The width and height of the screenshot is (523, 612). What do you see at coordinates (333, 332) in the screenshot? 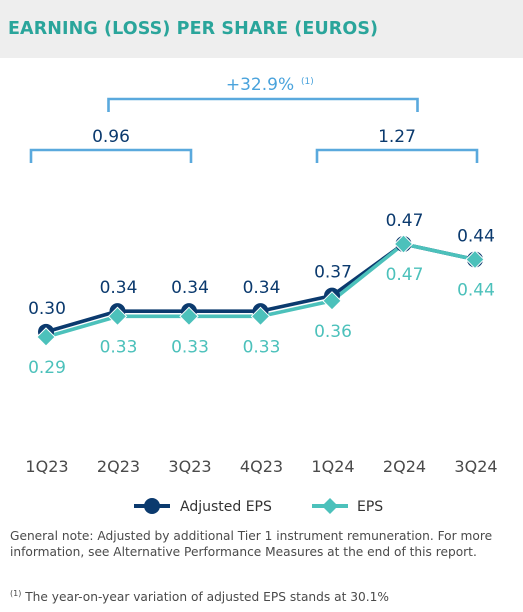
I see `eps-label: 0.36` at bounding box center [333, 332].